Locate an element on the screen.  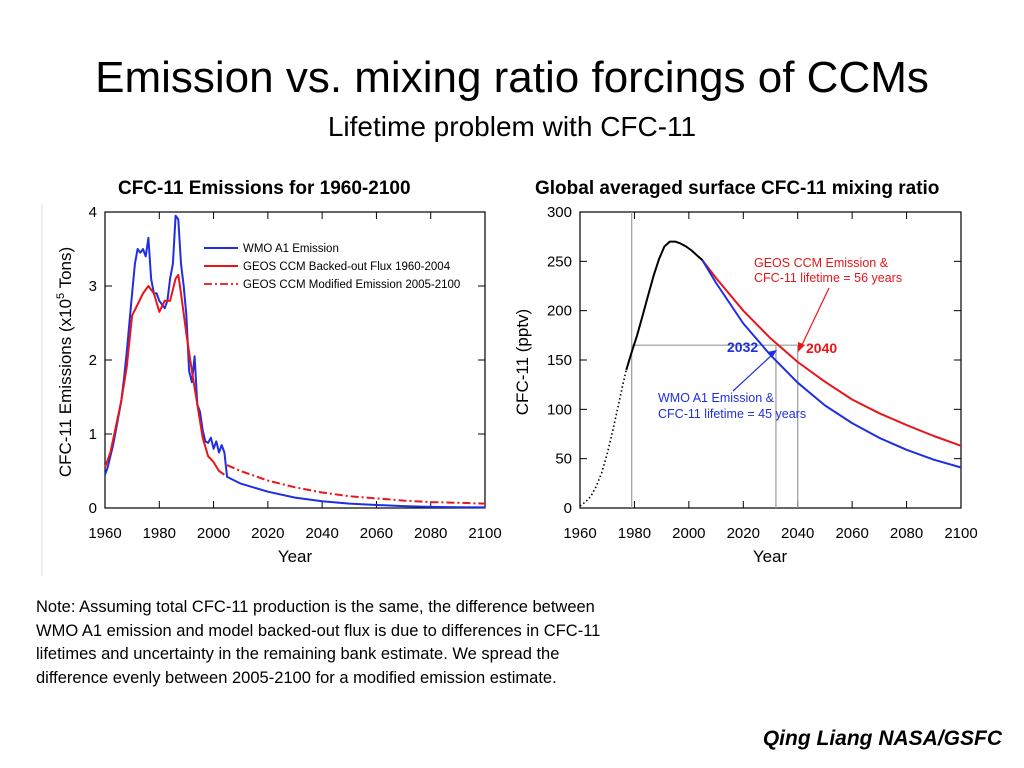
emissions-x-tick-label: 2000 is located at coordinates (213, 533).